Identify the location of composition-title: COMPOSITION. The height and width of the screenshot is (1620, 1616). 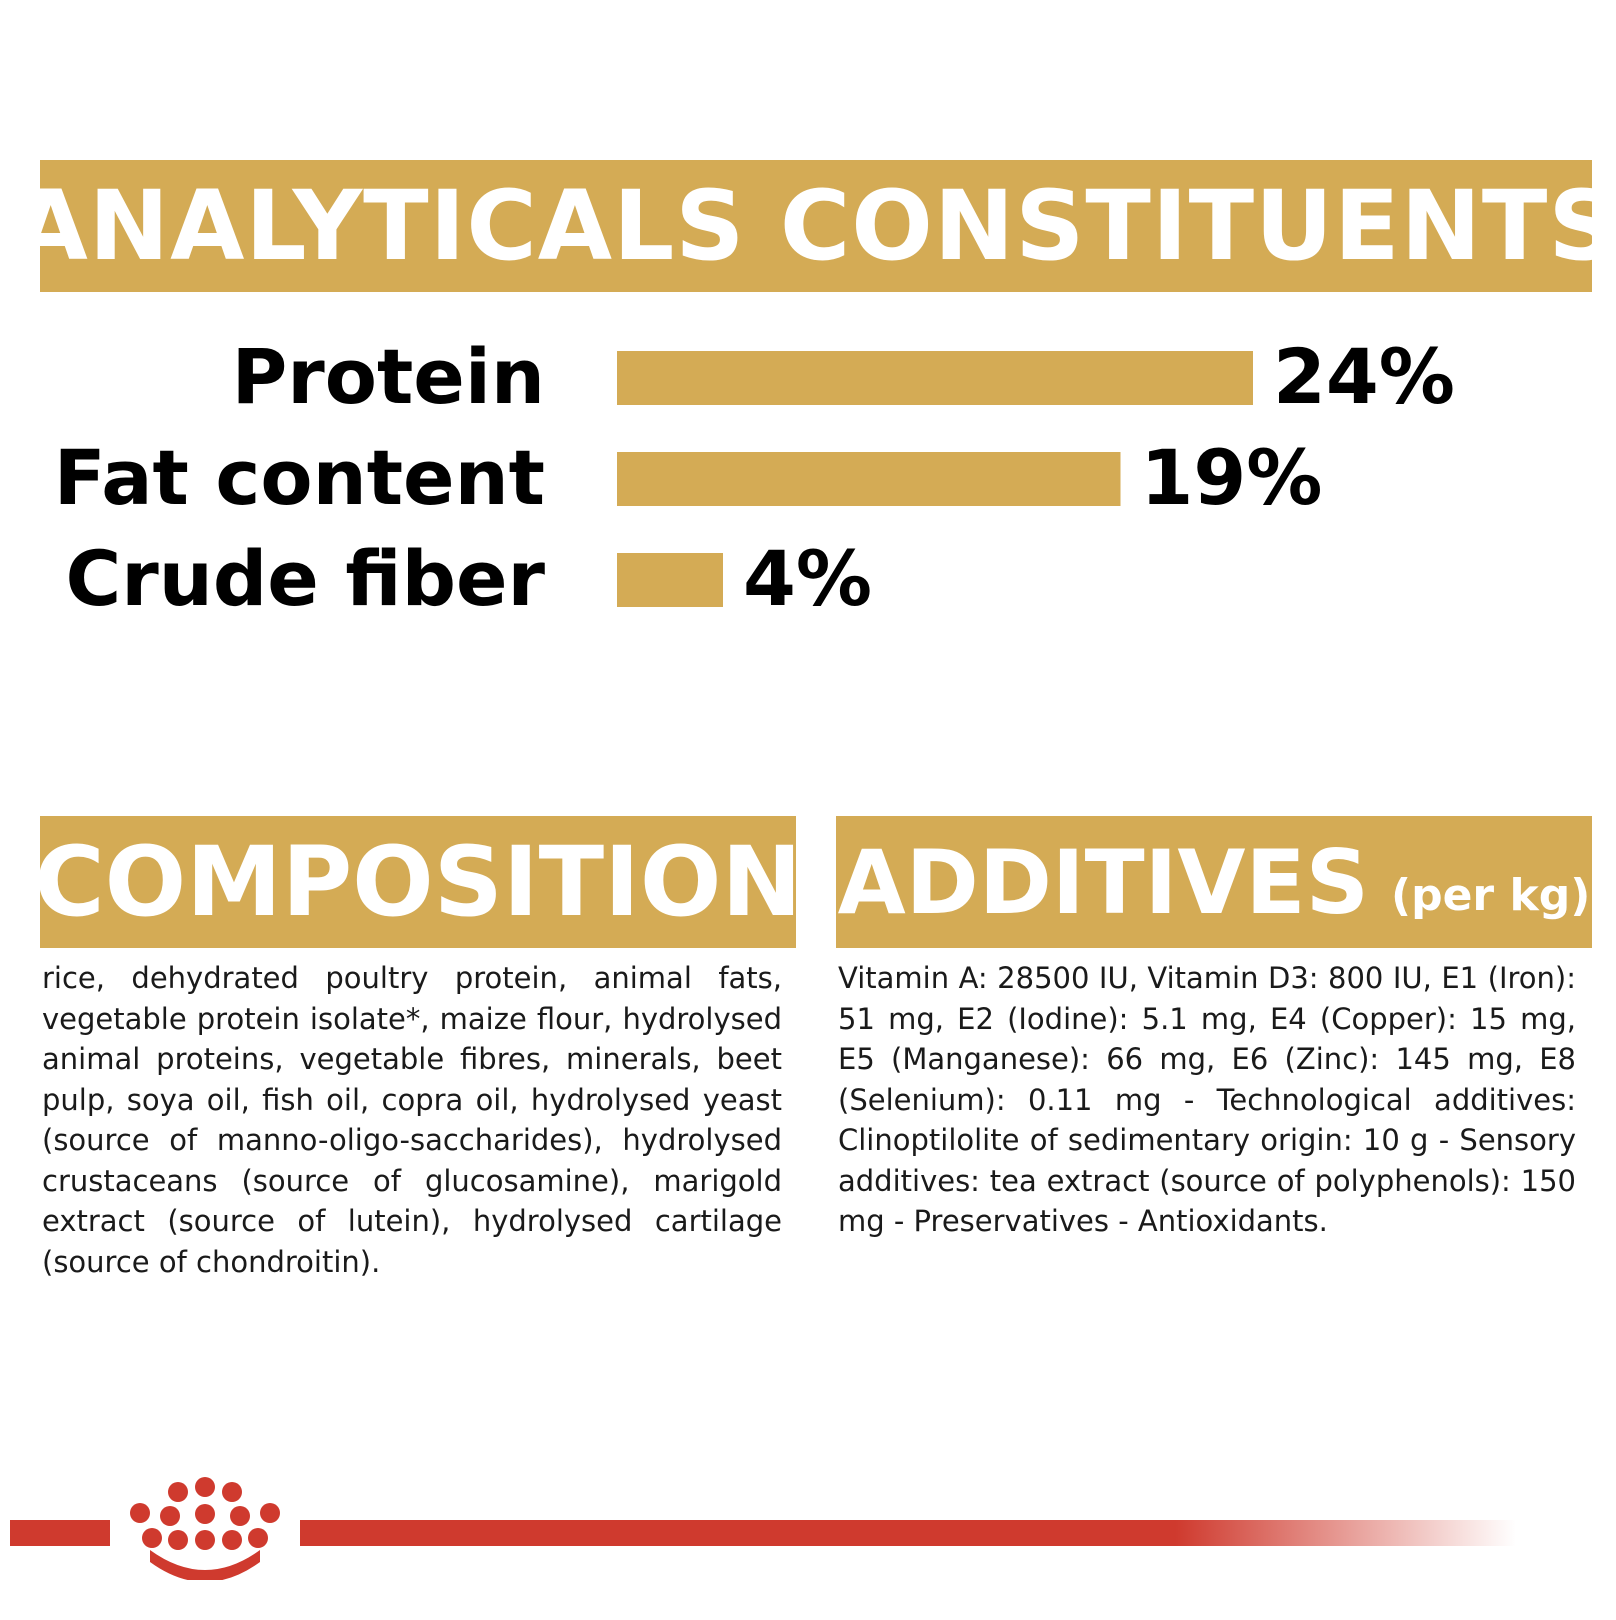
(418, 882).